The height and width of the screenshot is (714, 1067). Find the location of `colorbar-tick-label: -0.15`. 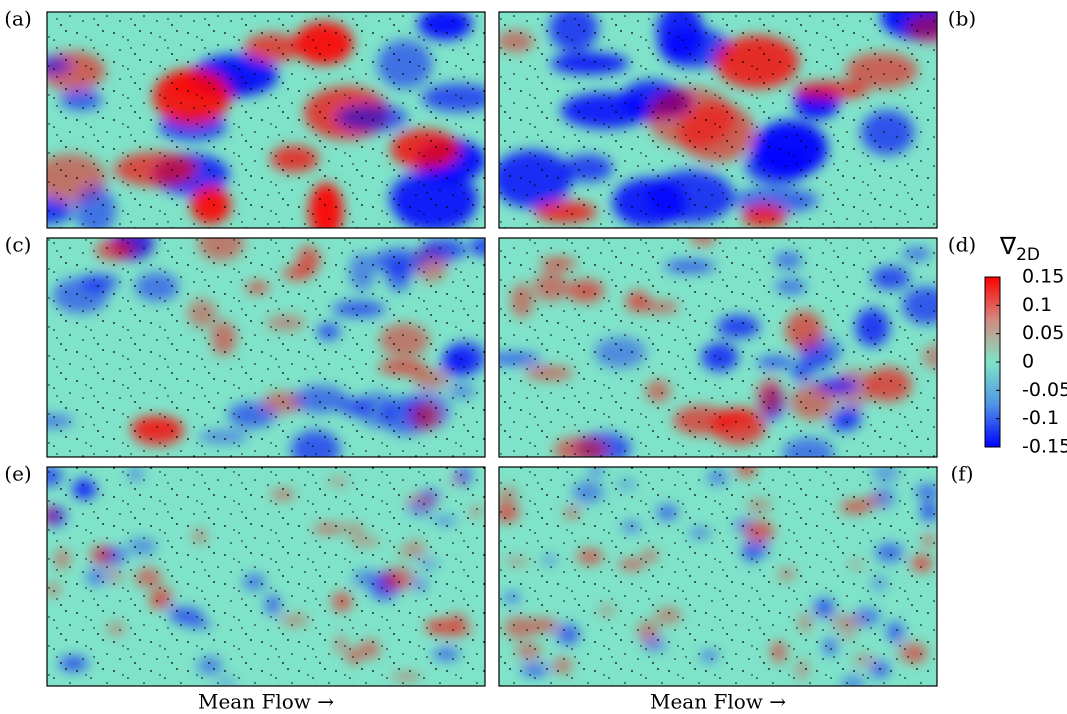

colorbar-tick-label: -0.15 is located at coordinates (1044, 447).